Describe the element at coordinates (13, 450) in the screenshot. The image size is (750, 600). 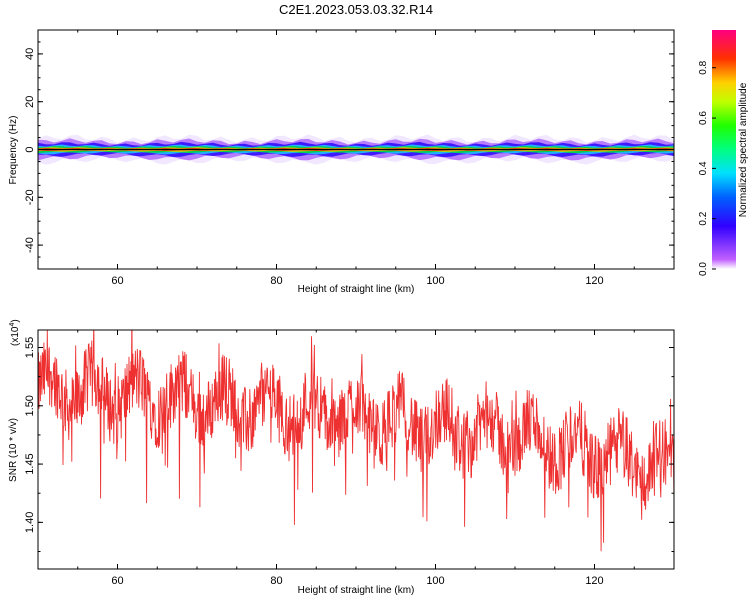
I see `snr-y-label: SNR (10 * v/v)` at that location.